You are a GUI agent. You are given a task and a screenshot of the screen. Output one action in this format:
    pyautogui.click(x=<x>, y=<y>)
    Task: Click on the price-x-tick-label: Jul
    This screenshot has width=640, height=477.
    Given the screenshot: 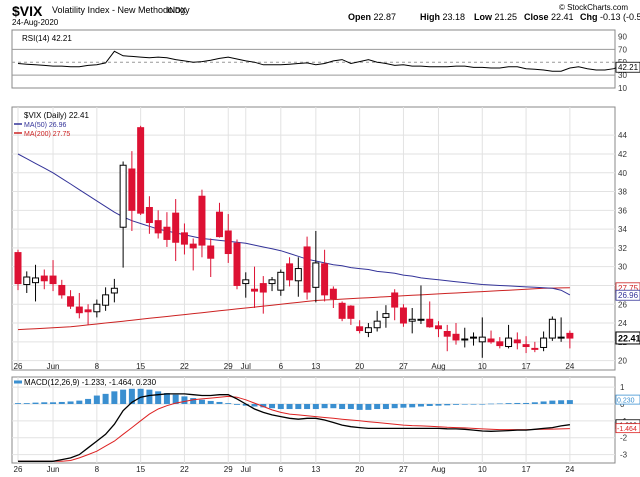 What is the action you would take?
    pyautogui.click(x=246, y=366)
    